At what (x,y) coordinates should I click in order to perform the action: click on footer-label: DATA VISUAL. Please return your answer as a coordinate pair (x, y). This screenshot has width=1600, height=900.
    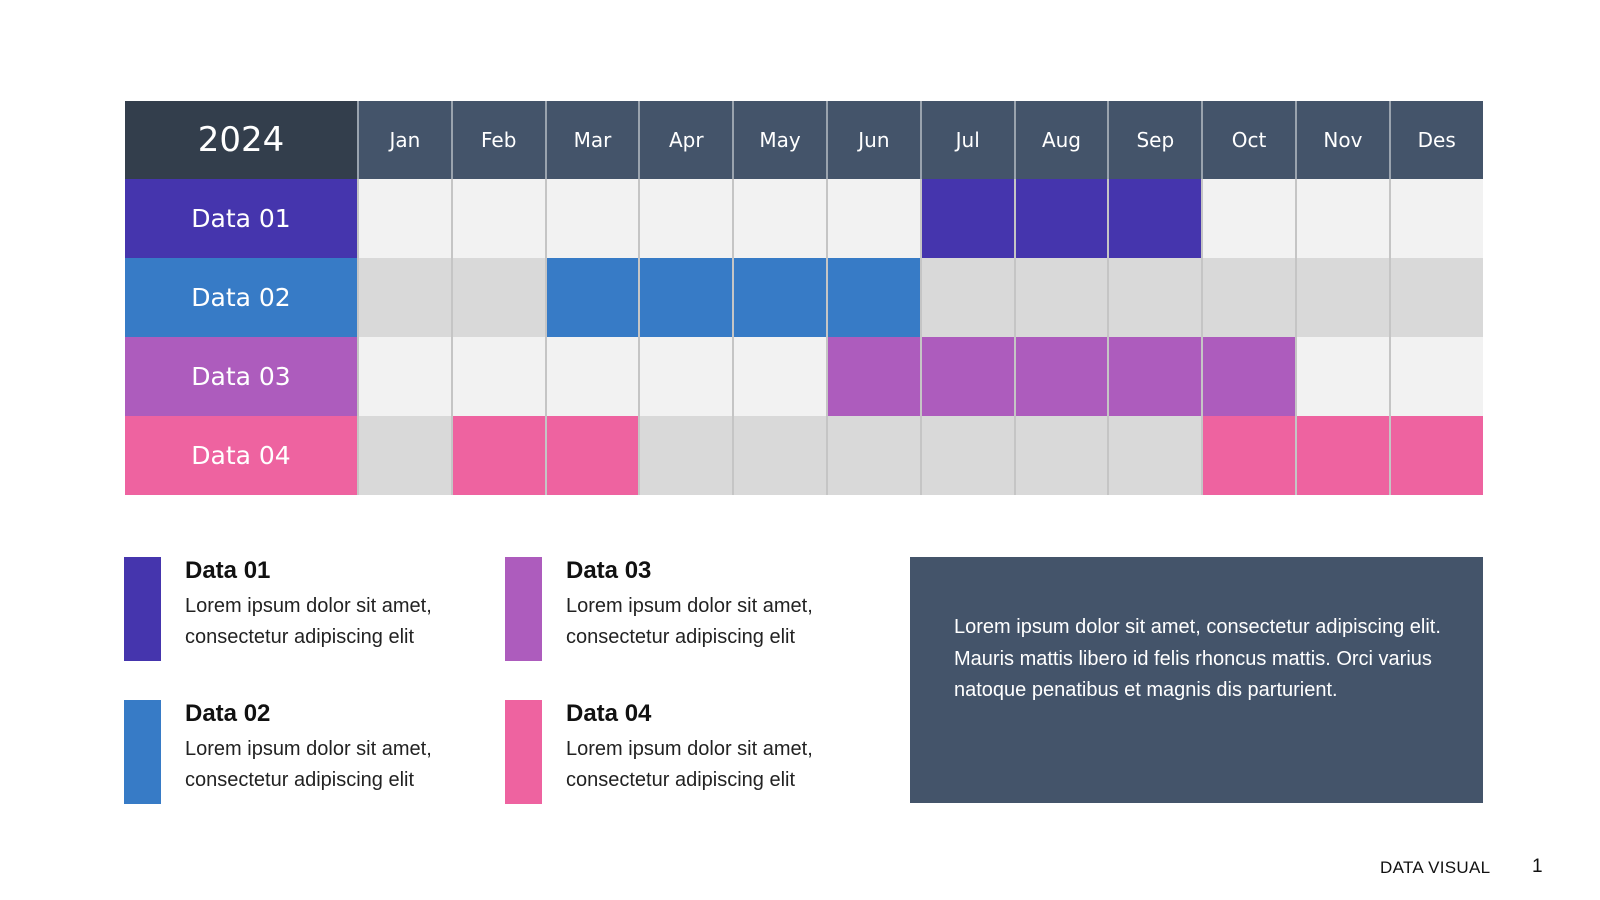
    Looking at the image, I should click on (1435, 867).